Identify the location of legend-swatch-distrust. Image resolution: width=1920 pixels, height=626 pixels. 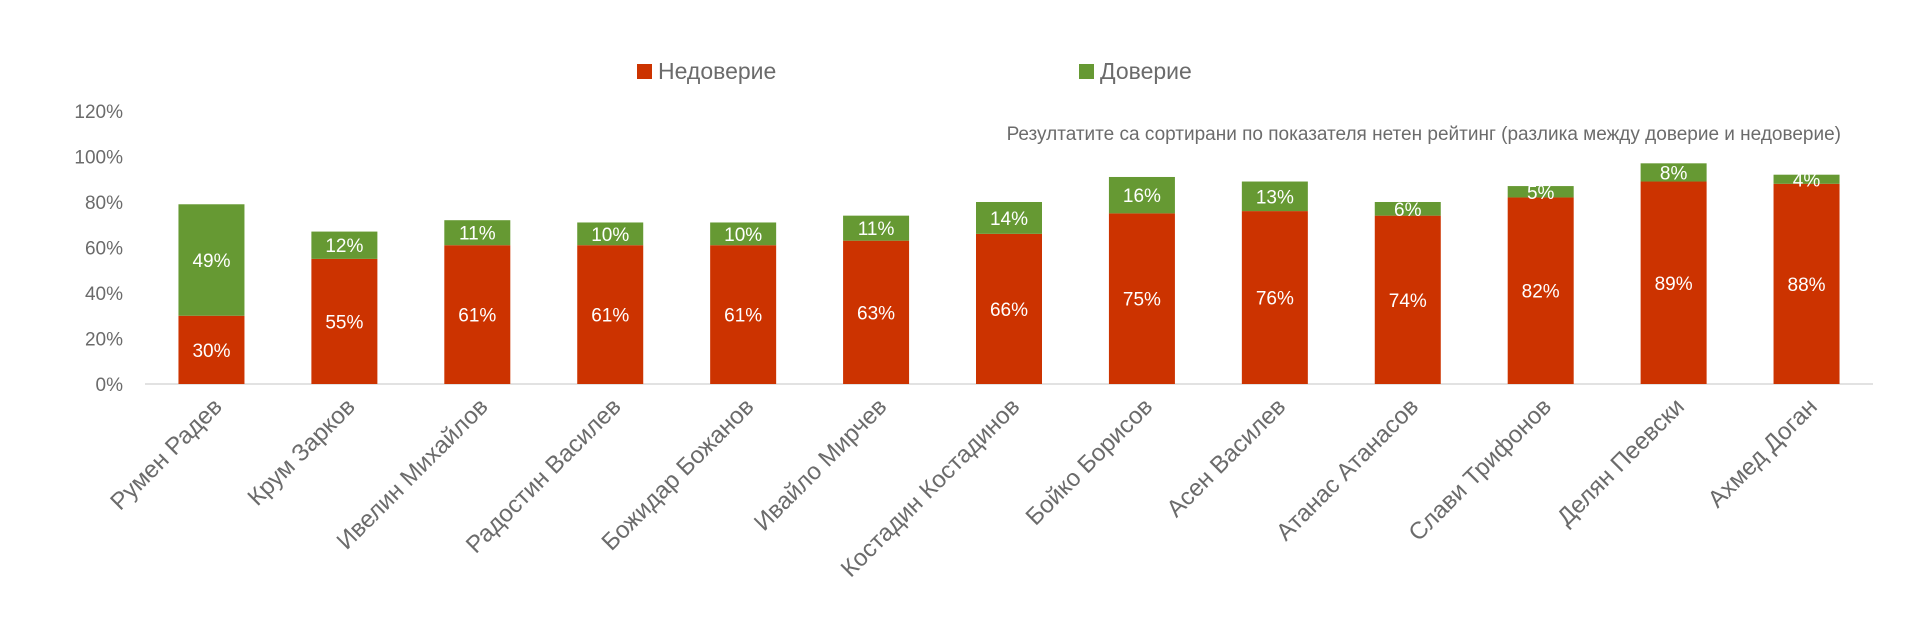
(644, 71).